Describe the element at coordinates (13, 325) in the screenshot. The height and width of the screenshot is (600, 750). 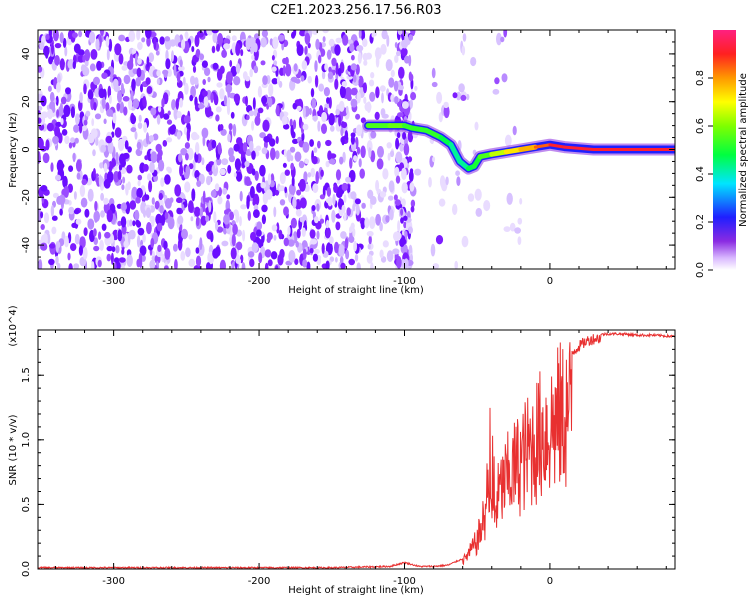
I see `snr-y-multiplier: (x10^4)` at that location.